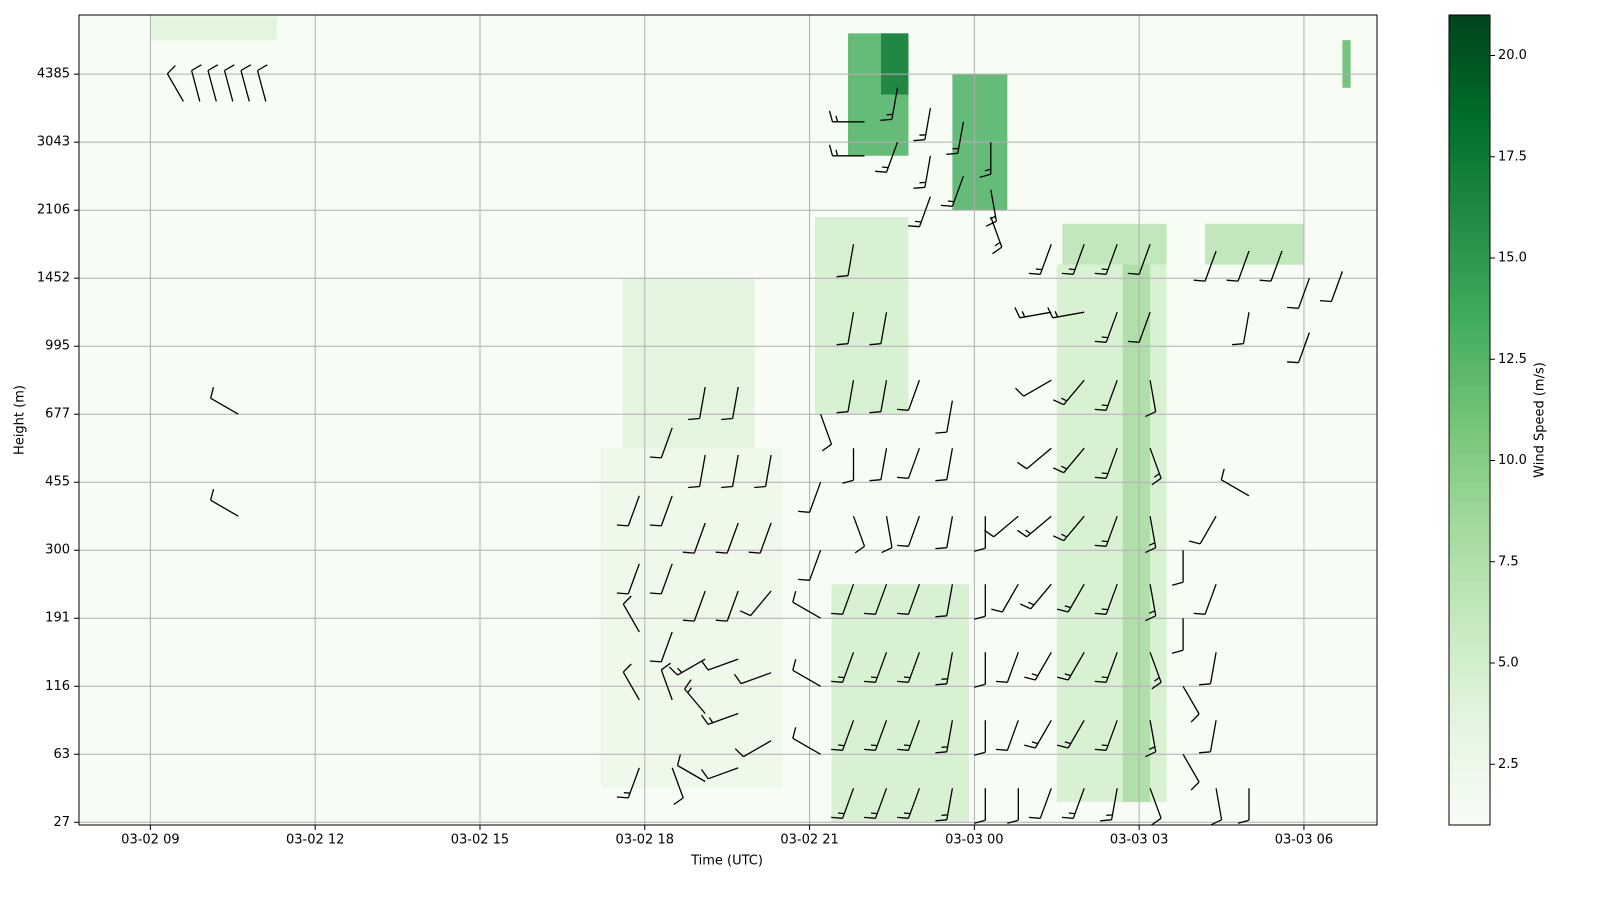 The image size is (1600, 904). Describe the element at coordinates (1508, 663) in the screenshot. I see `colorbar-tick-label: 5.0` at that location.